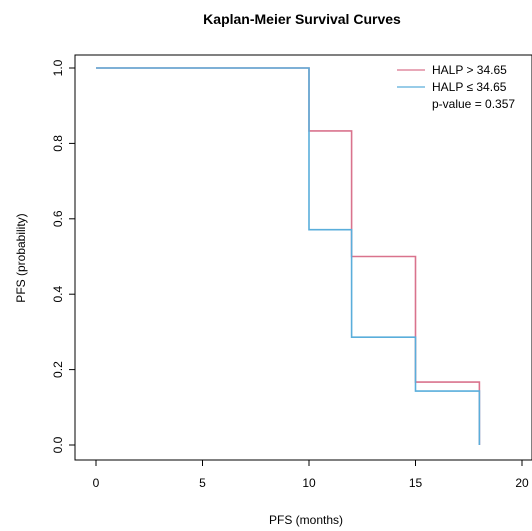  Describe the element at coordinates (58, 444) in the screenshot. I see `y-tick-label: 0.0` at that location.